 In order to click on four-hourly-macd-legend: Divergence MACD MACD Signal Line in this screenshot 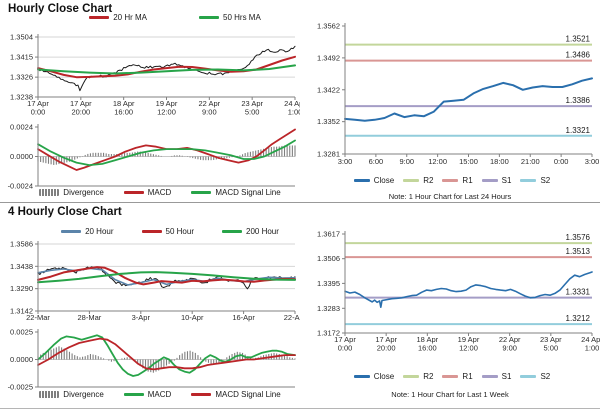, I will do `click(160, 394)`.